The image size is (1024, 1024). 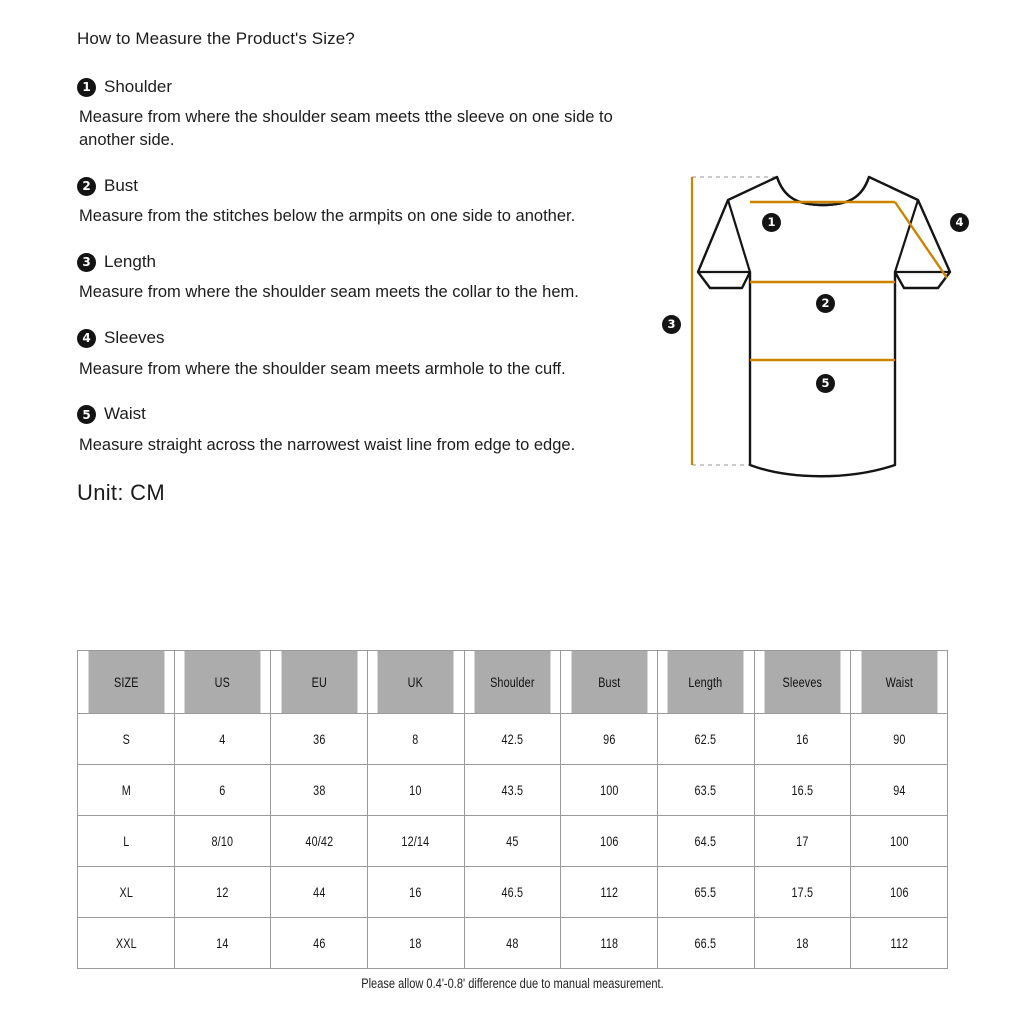 I want to click on table-row: L 8/10 40/42 12/14 45 106 64.5 17 100, so click(x=513, y=841).